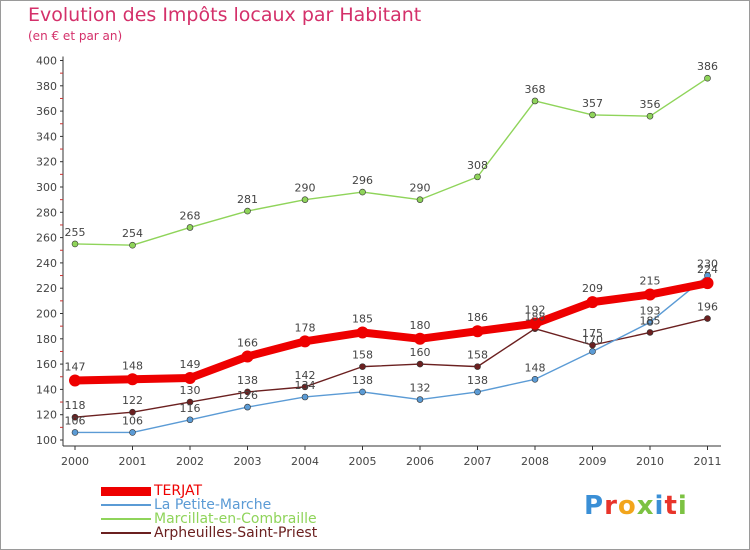 The image size is (750, 550). Describe the element at coordinates (190, 408) in the screenshot. I see `data-label: 116` at that location.